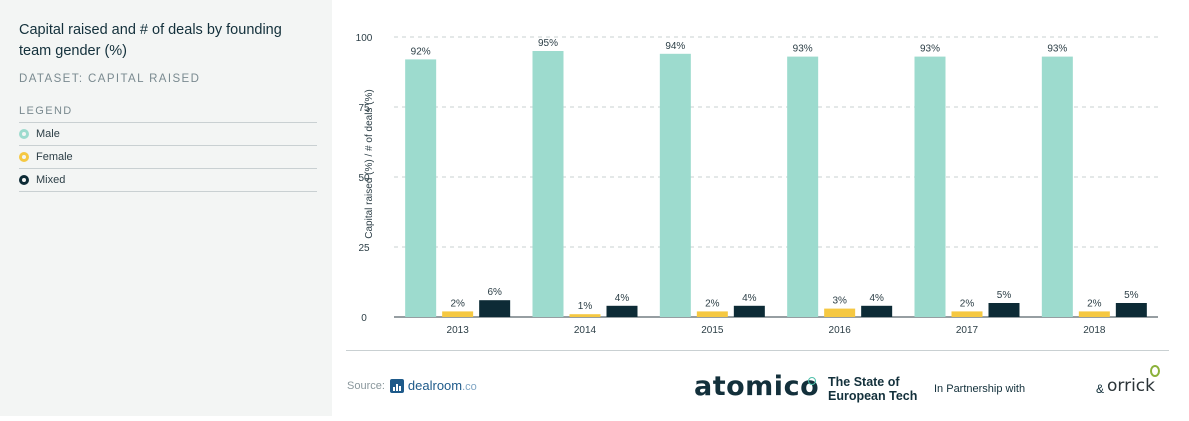  Describe the element at coordinates (749, 311) in the screenshot. I see `bar-mixed-2015` at that location.